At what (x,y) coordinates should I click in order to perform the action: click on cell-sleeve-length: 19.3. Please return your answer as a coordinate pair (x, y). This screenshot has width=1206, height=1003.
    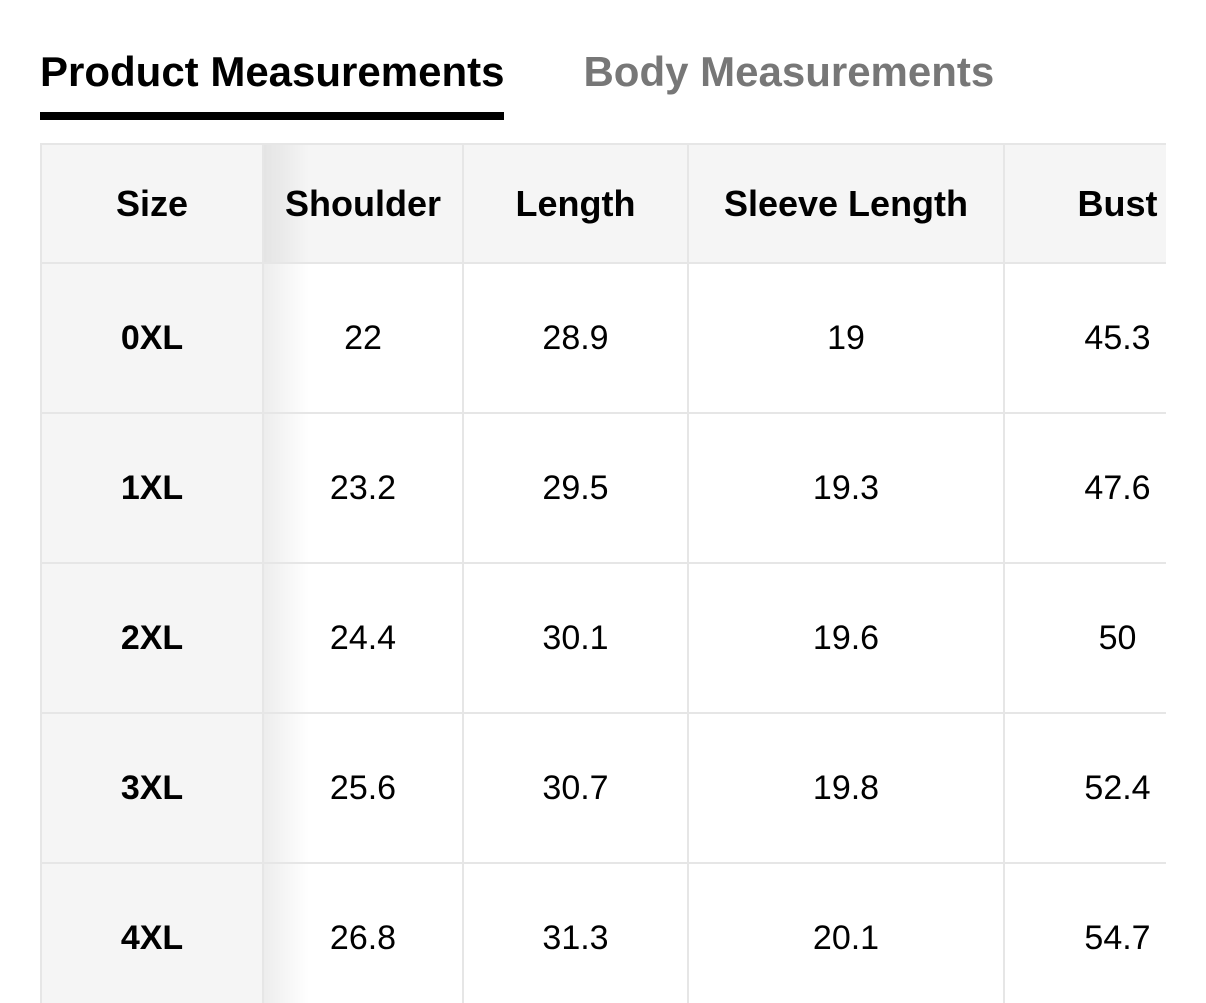
    Looking at the image, I should click on (846, 488).